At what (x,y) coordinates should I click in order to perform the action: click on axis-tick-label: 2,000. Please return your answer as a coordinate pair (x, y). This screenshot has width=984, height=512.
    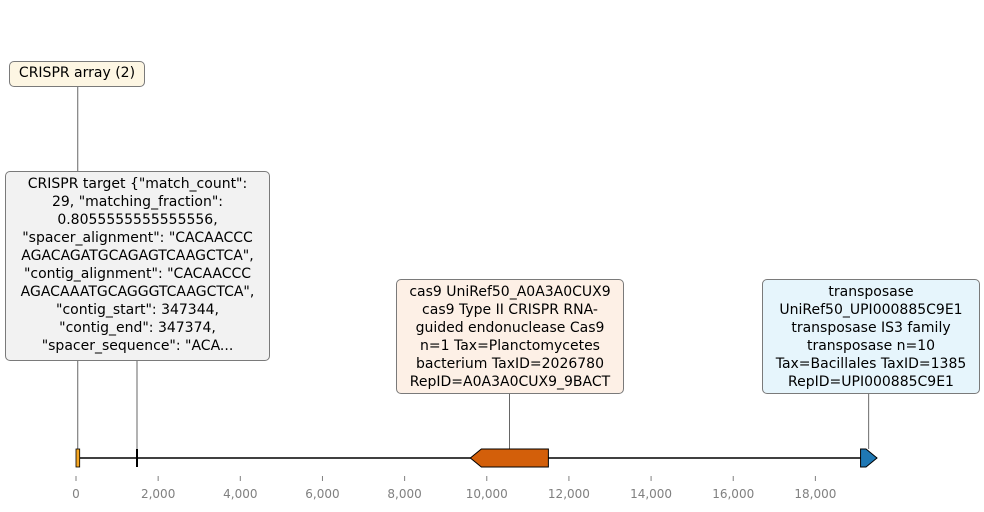
    Looking at the image, I should click on (158, 494).